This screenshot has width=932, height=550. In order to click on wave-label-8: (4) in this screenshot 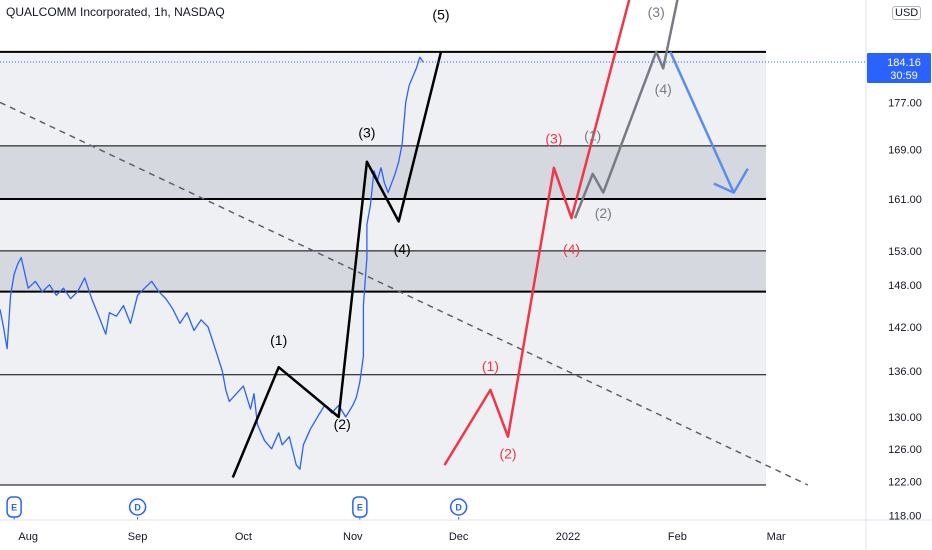, I will do `click(571, 249)`.